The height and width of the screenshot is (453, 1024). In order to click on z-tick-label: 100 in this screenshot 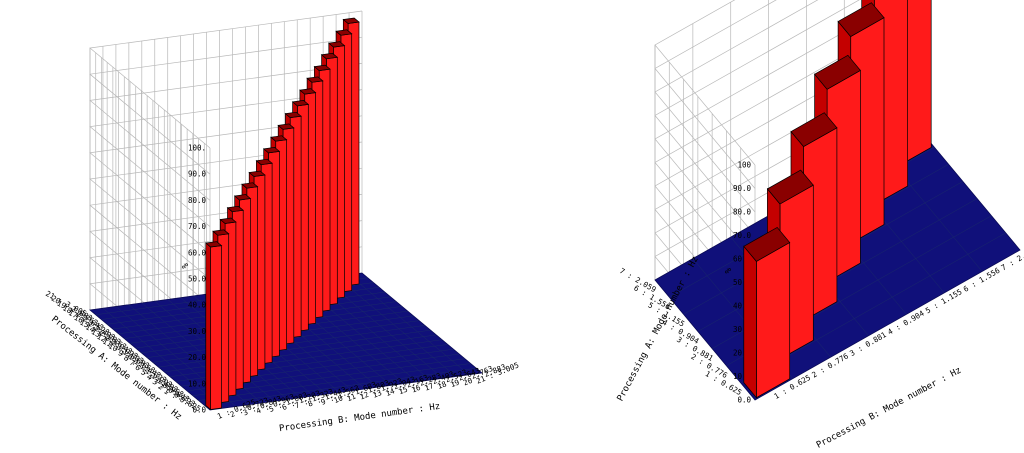, I will do `click(744, 165)`.